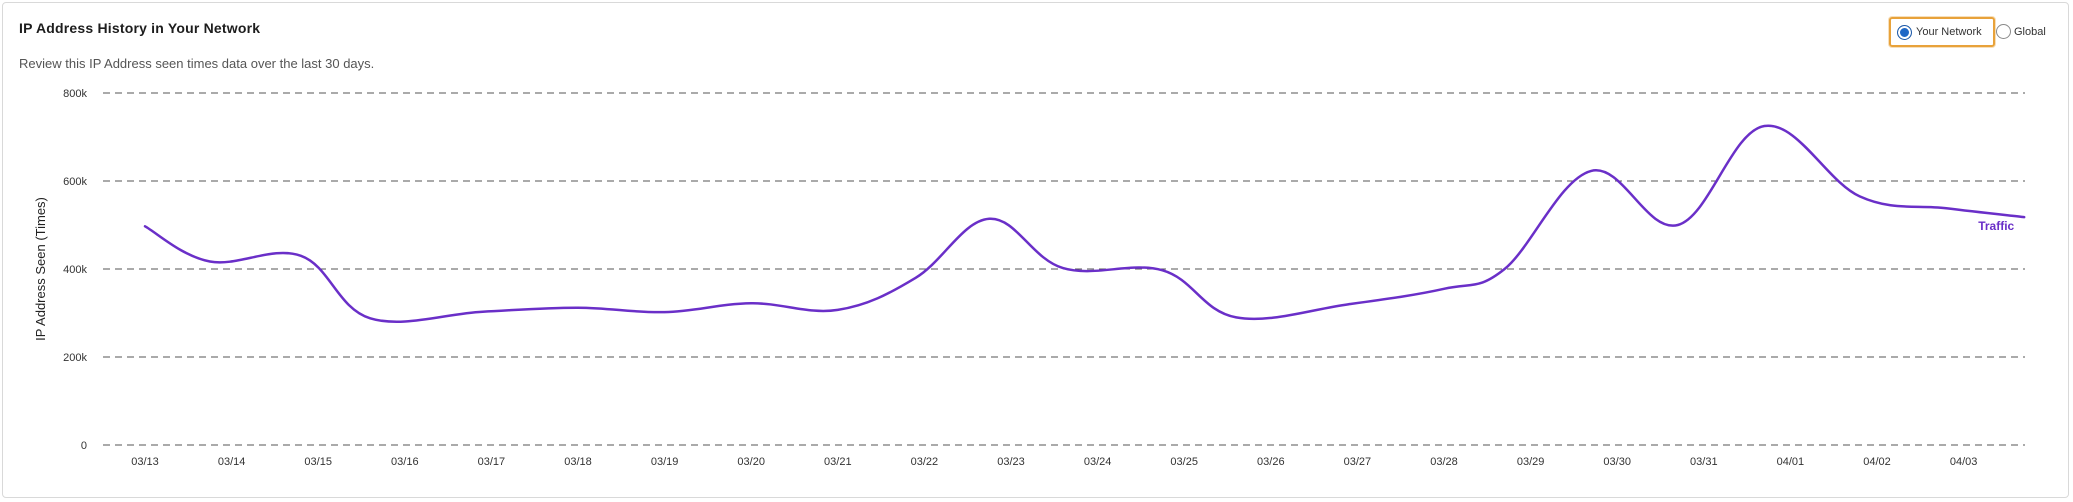 The image size is (2073, 502). What do you see at coordinates (578, 462) in the screenshot?
I see `x-tick-label: 03/18` at bounding box center [578, 462].